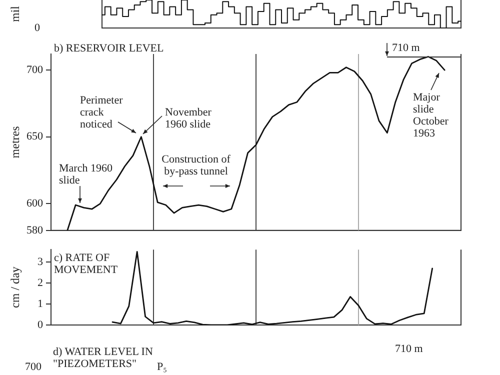 The height and width of the screenshot is (375, 500). Describe the element at coordinates (41, 262) in the screenshot. I see `y-tick-label: 3` at that location.